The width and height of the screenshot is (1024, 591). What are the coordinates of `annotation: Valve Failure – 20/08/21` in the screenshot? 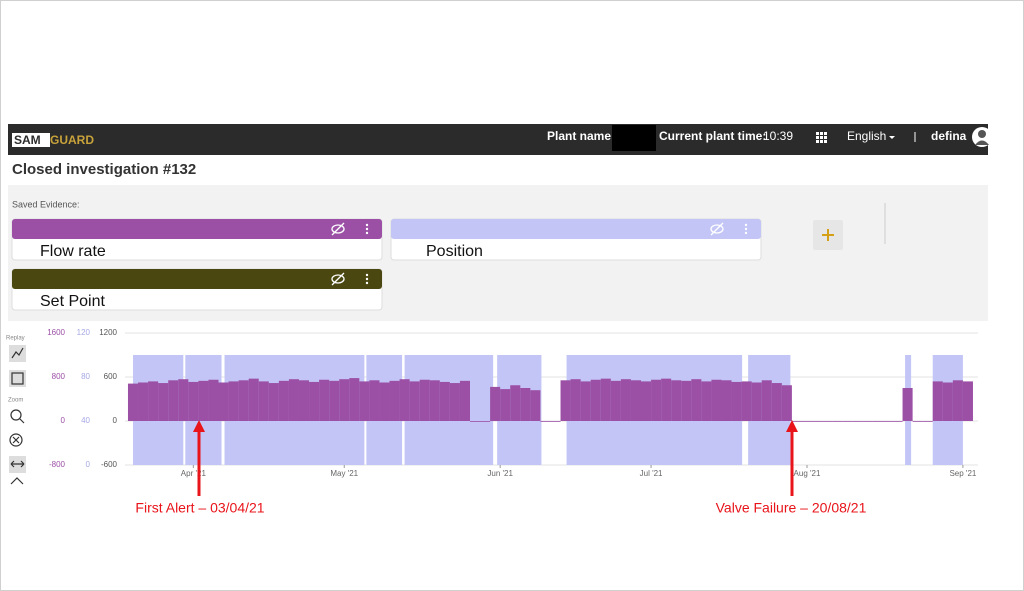 It's located at (791, 508).